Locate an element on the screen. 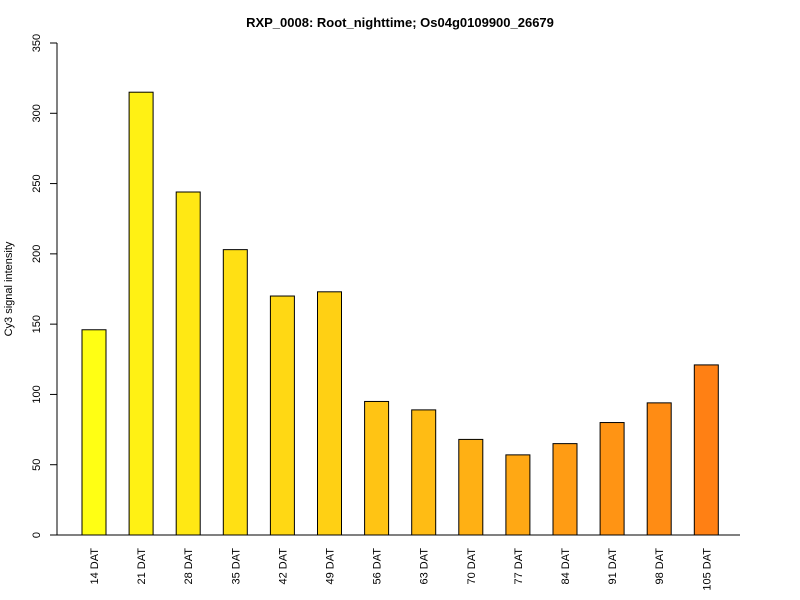  y-tick-label: 300 is located at coordinates (37, 113).